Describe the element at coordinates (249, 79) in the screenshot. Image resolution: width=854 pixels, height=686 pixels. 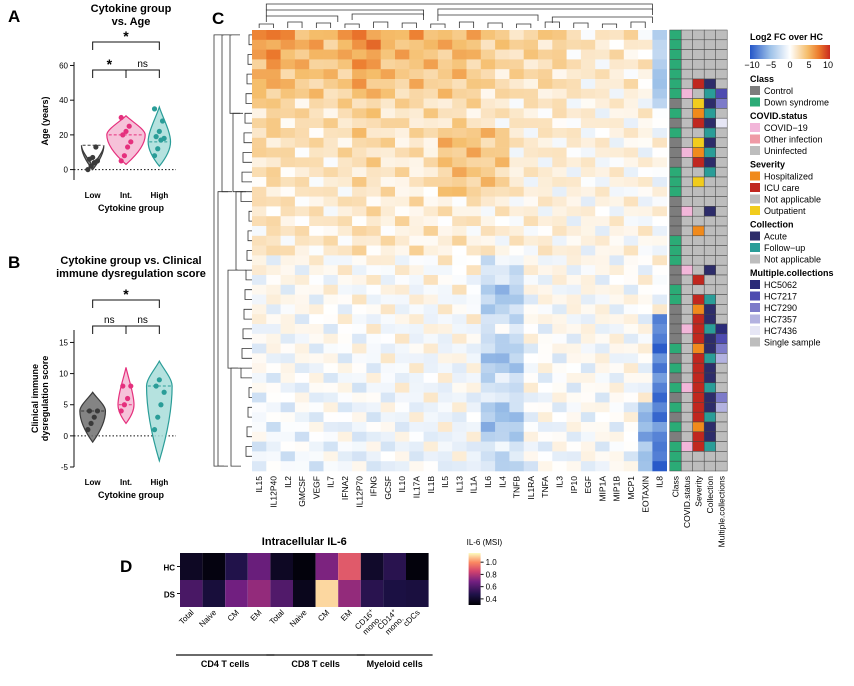
I see `dendrogram-branch` at that location.